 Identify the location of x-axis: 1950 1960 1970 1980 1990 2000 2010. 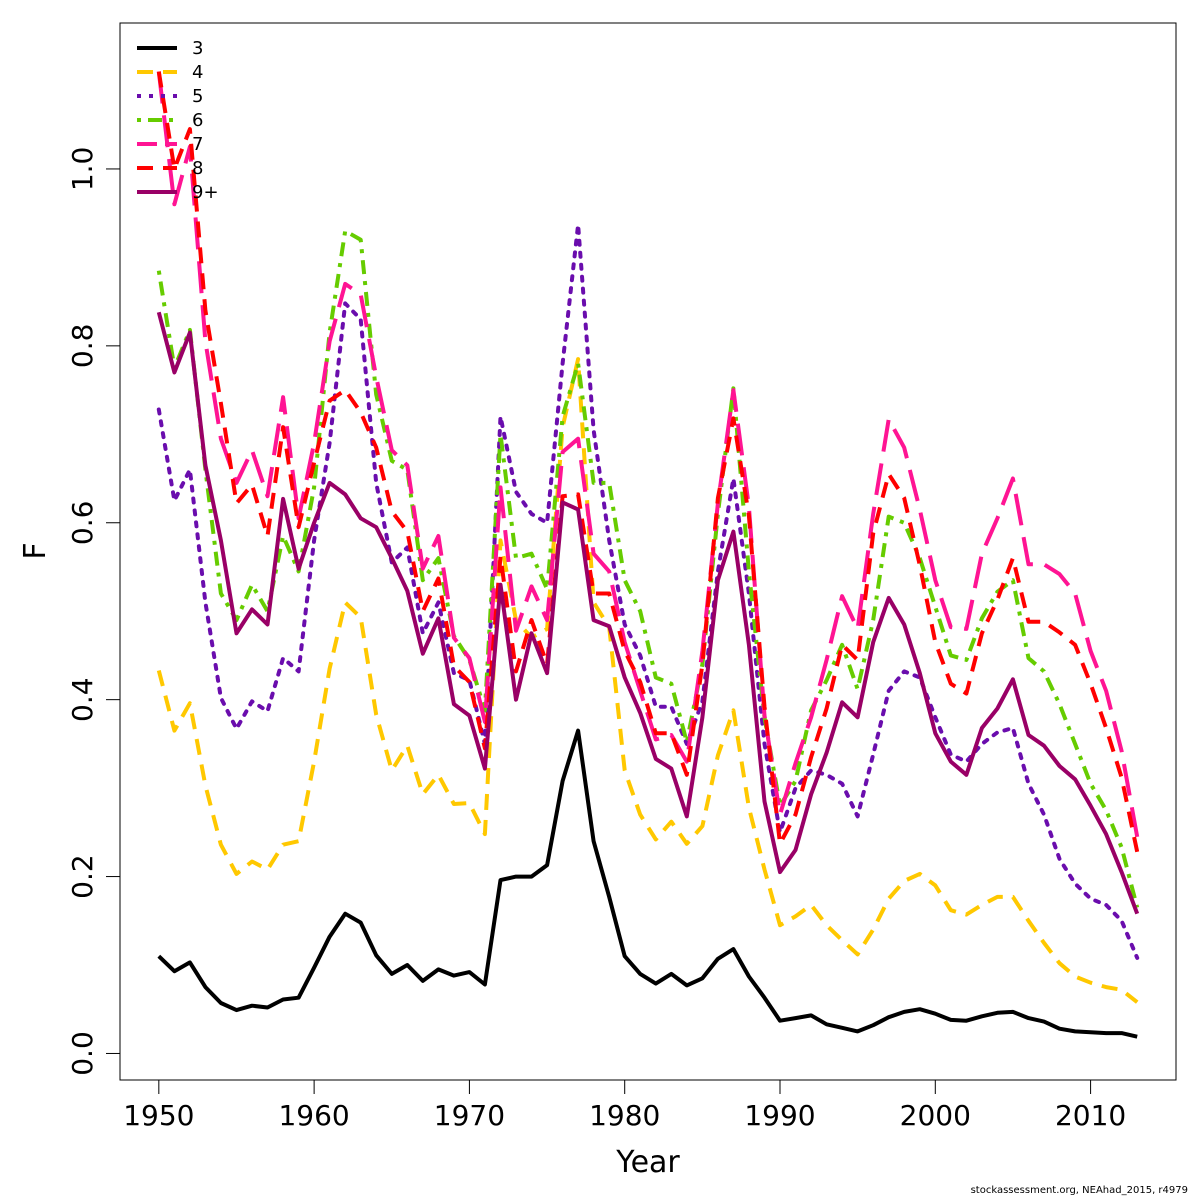
(624, 1105).